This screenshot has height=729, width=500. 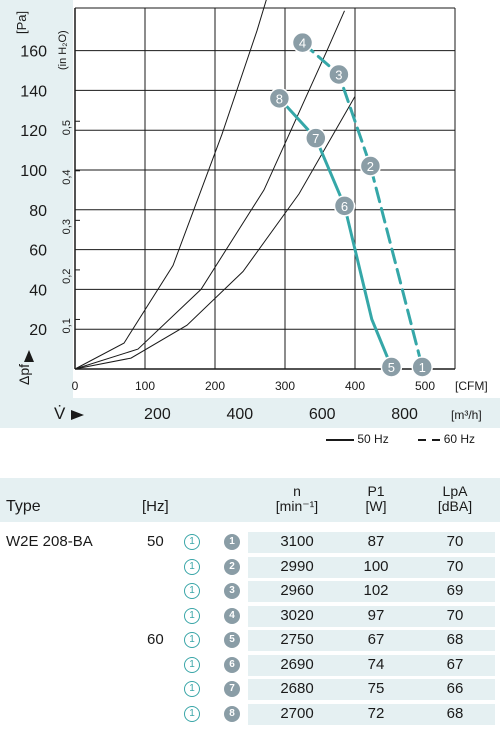 I want to click on cell-power: 74, so click(x=376, y=664).